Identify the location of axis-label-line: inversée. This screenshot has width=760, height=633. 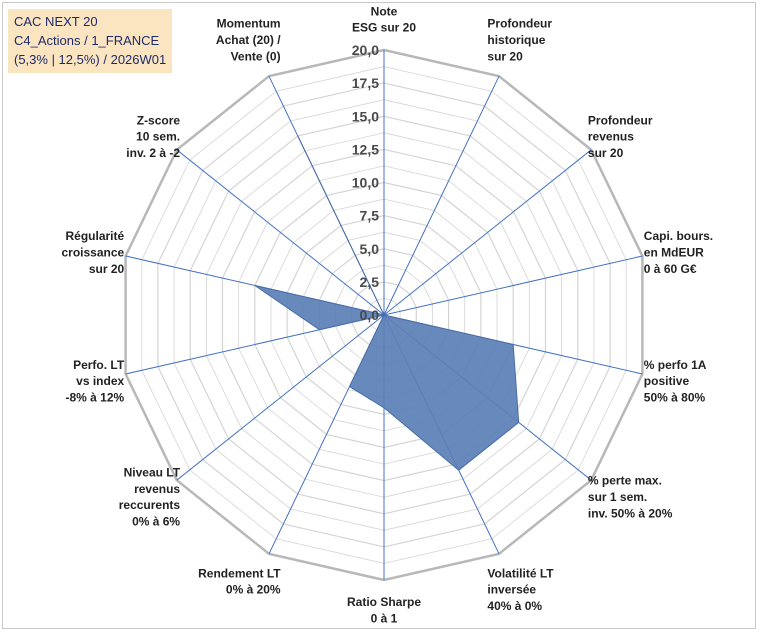
(511, 590).